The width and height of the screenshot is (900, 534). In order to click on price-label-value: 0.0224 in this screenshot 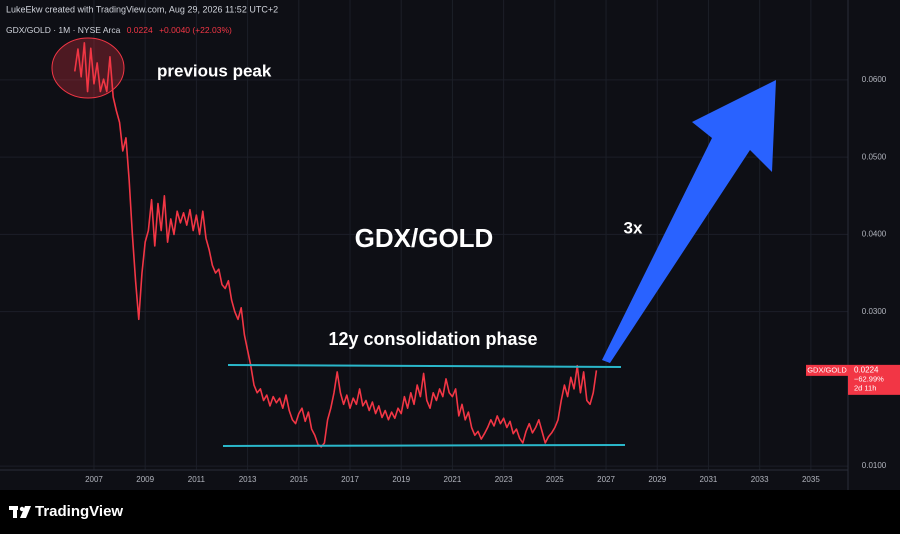, I will do `click(866, 369)`.